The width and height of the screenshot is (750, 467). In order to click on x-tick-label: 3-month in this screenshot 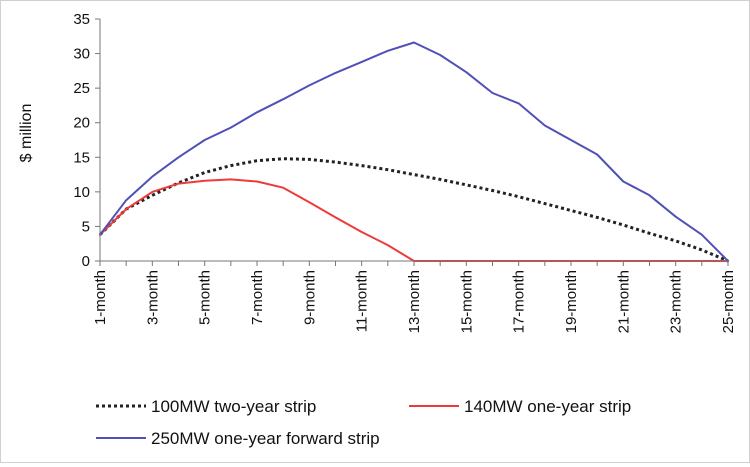, I will do `click(152, 297)`.